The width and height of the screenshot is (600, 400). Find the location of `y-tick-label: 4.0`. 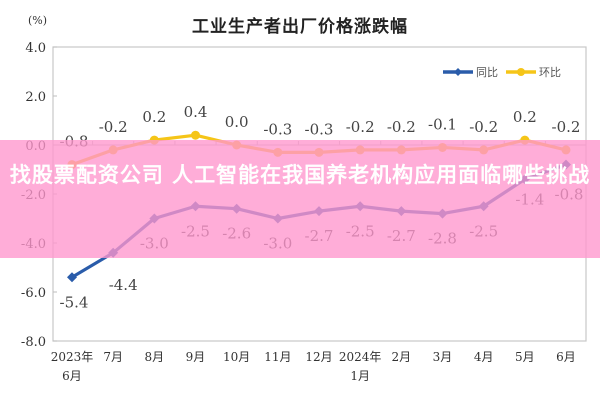

y-tick-label: 4.0 is located at coordinates (35, 48).